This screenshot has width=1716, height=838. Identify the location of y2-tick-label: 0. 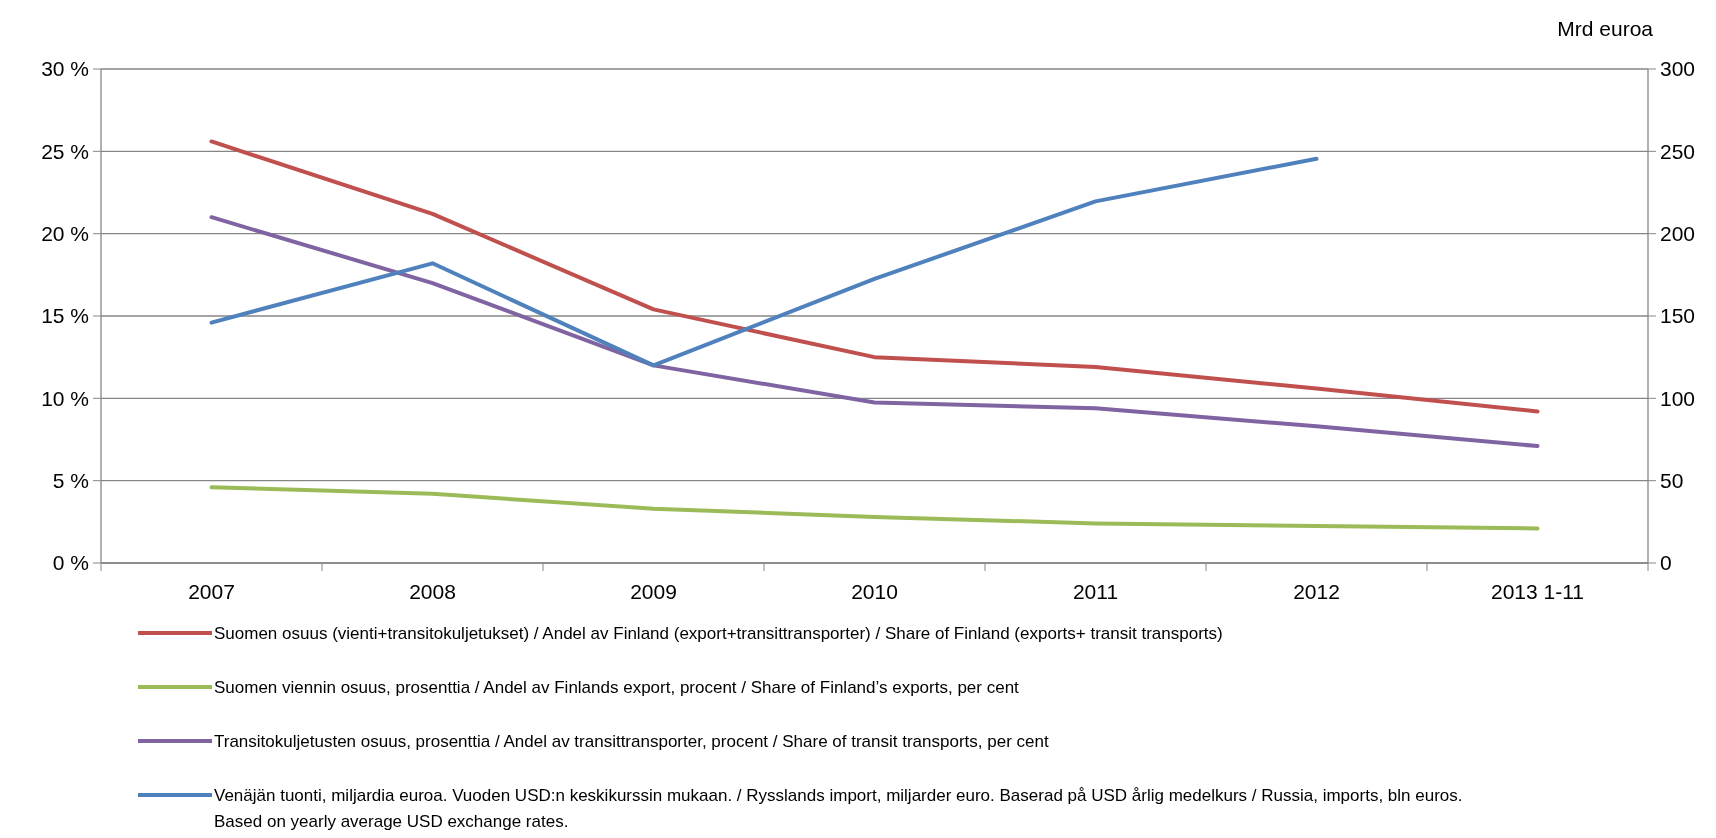
(1666, 563).